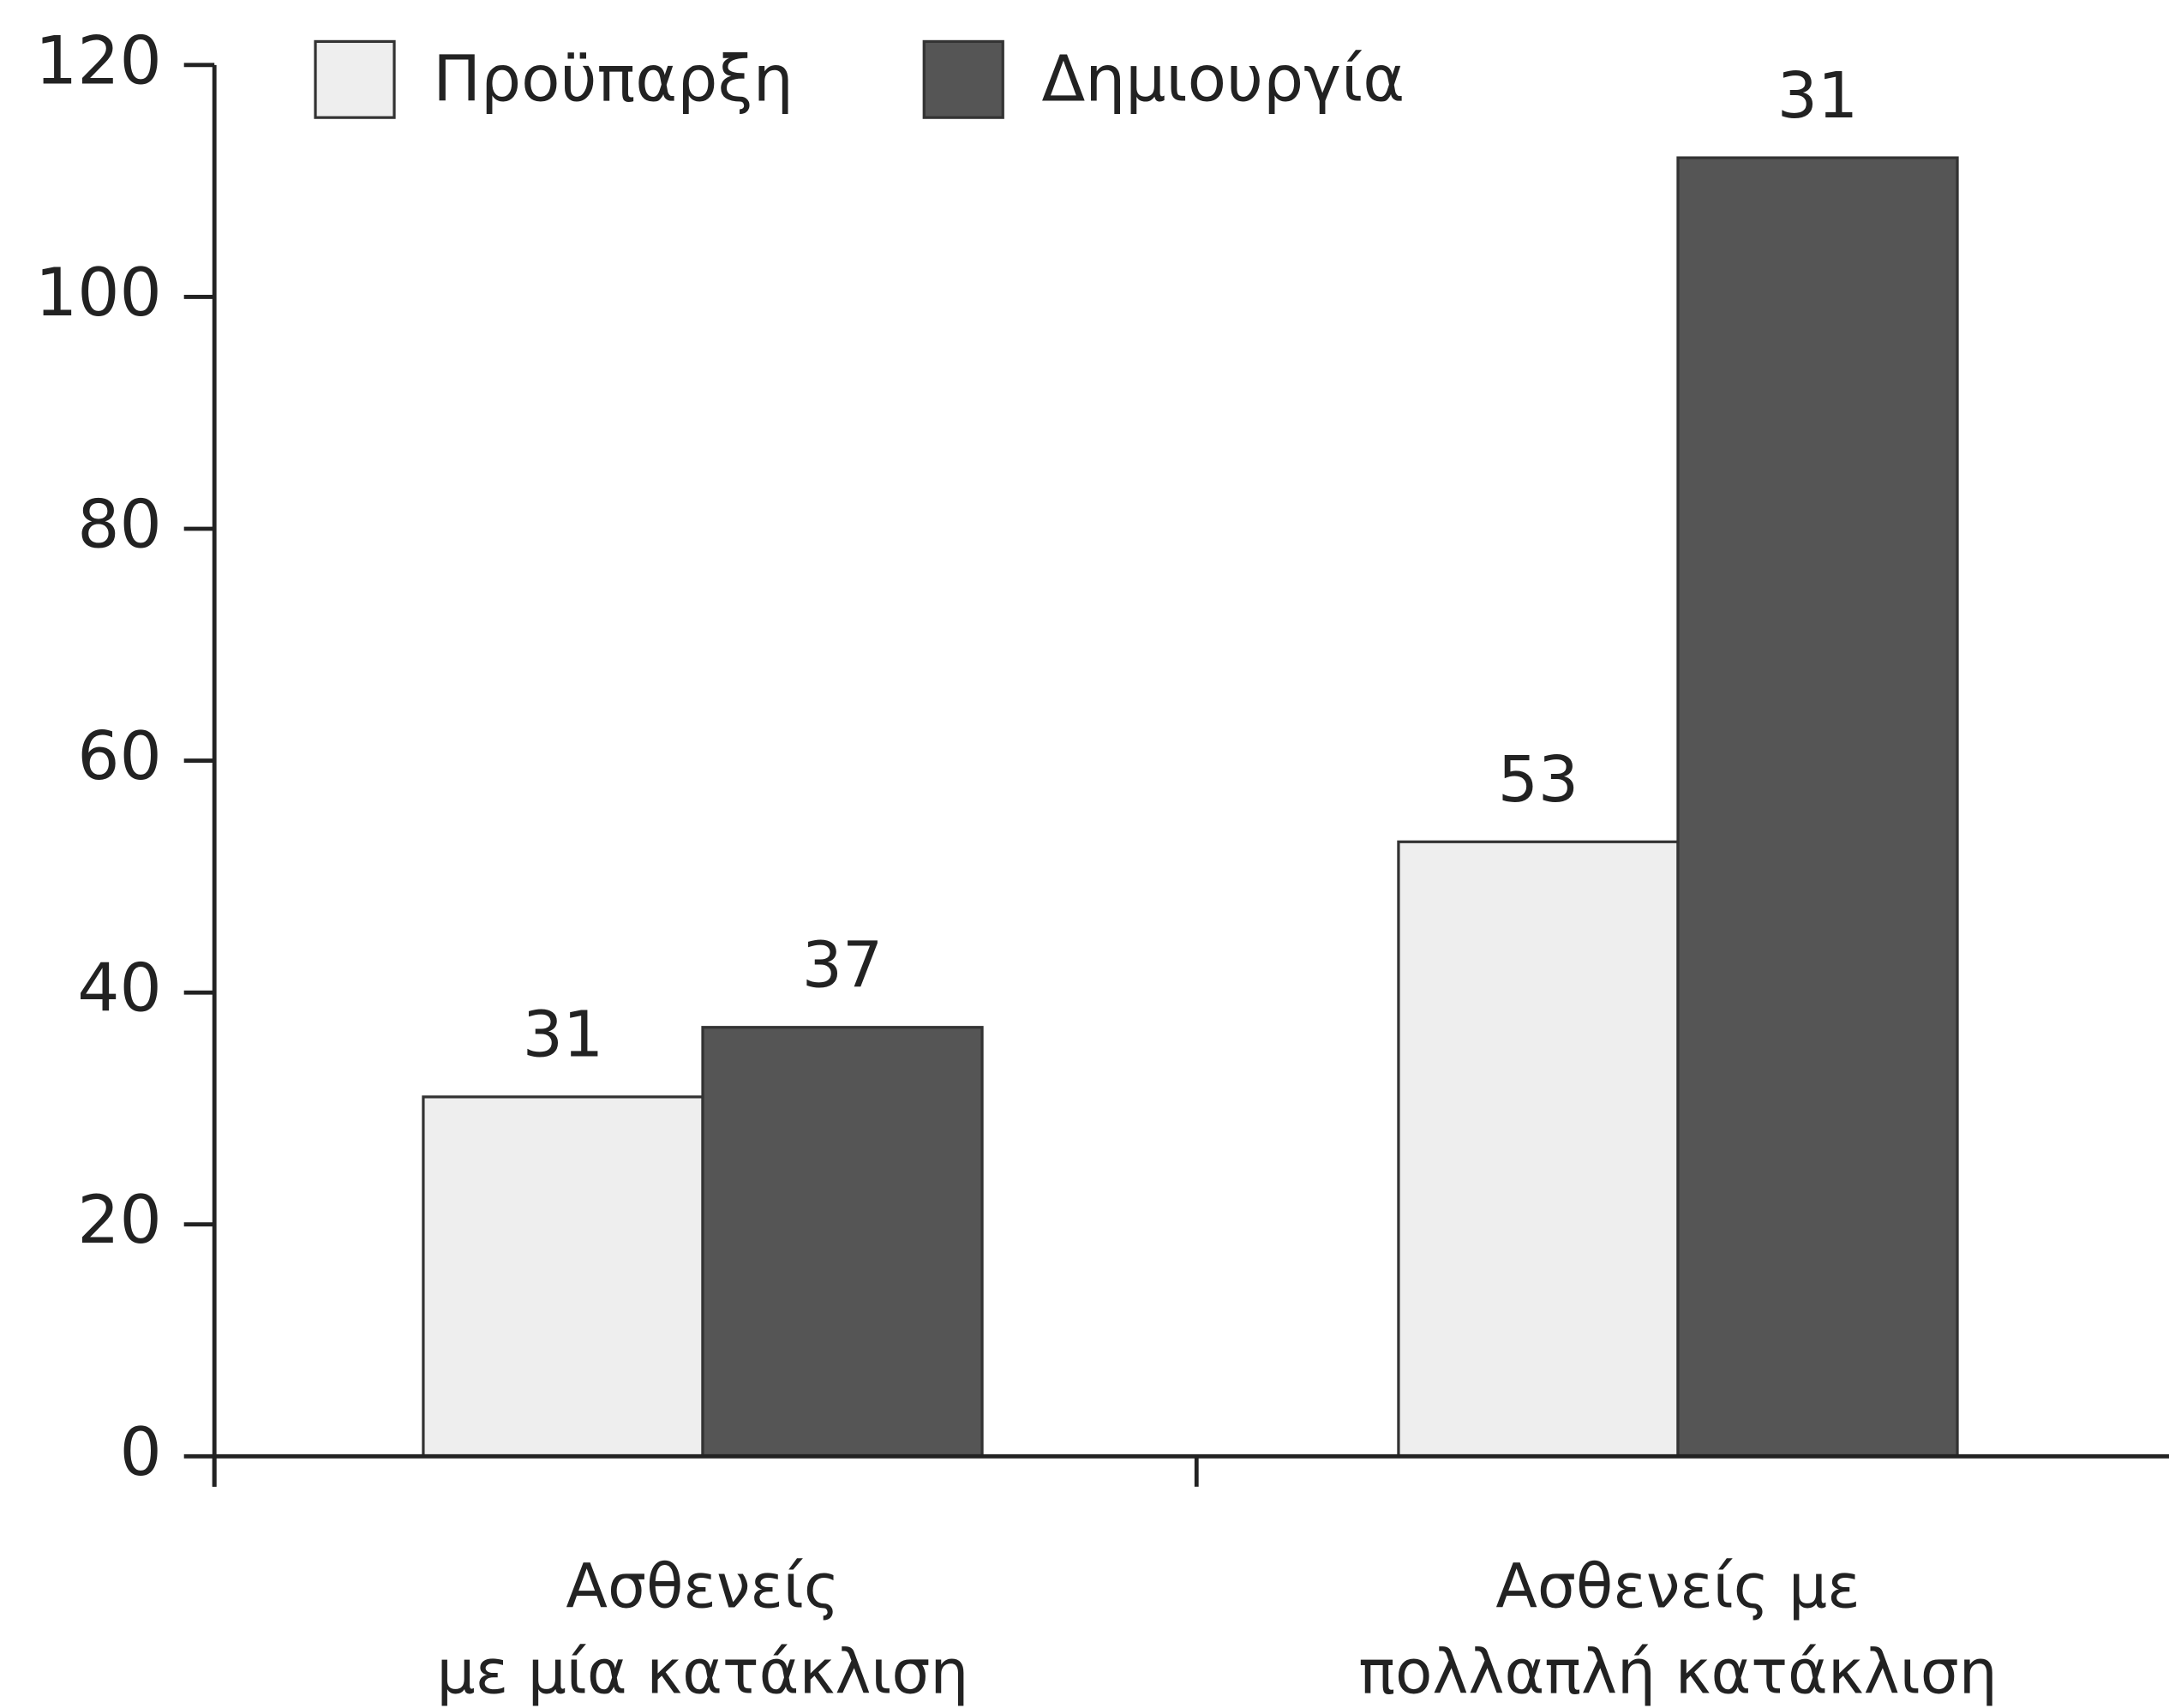 The image size is (2169, 1708). Describe the element at coordinates (98, 60) in the screenshot. I see `y-tick-label: 120` at that location.